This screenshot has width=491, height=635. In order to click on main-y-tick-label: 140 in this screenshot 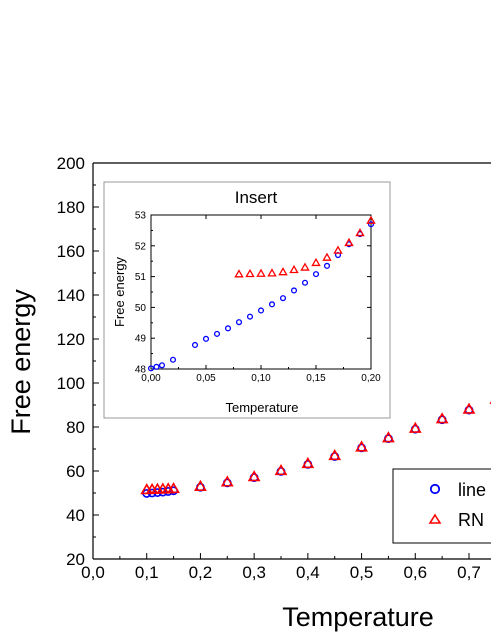, I will do `click(71, 295)`.